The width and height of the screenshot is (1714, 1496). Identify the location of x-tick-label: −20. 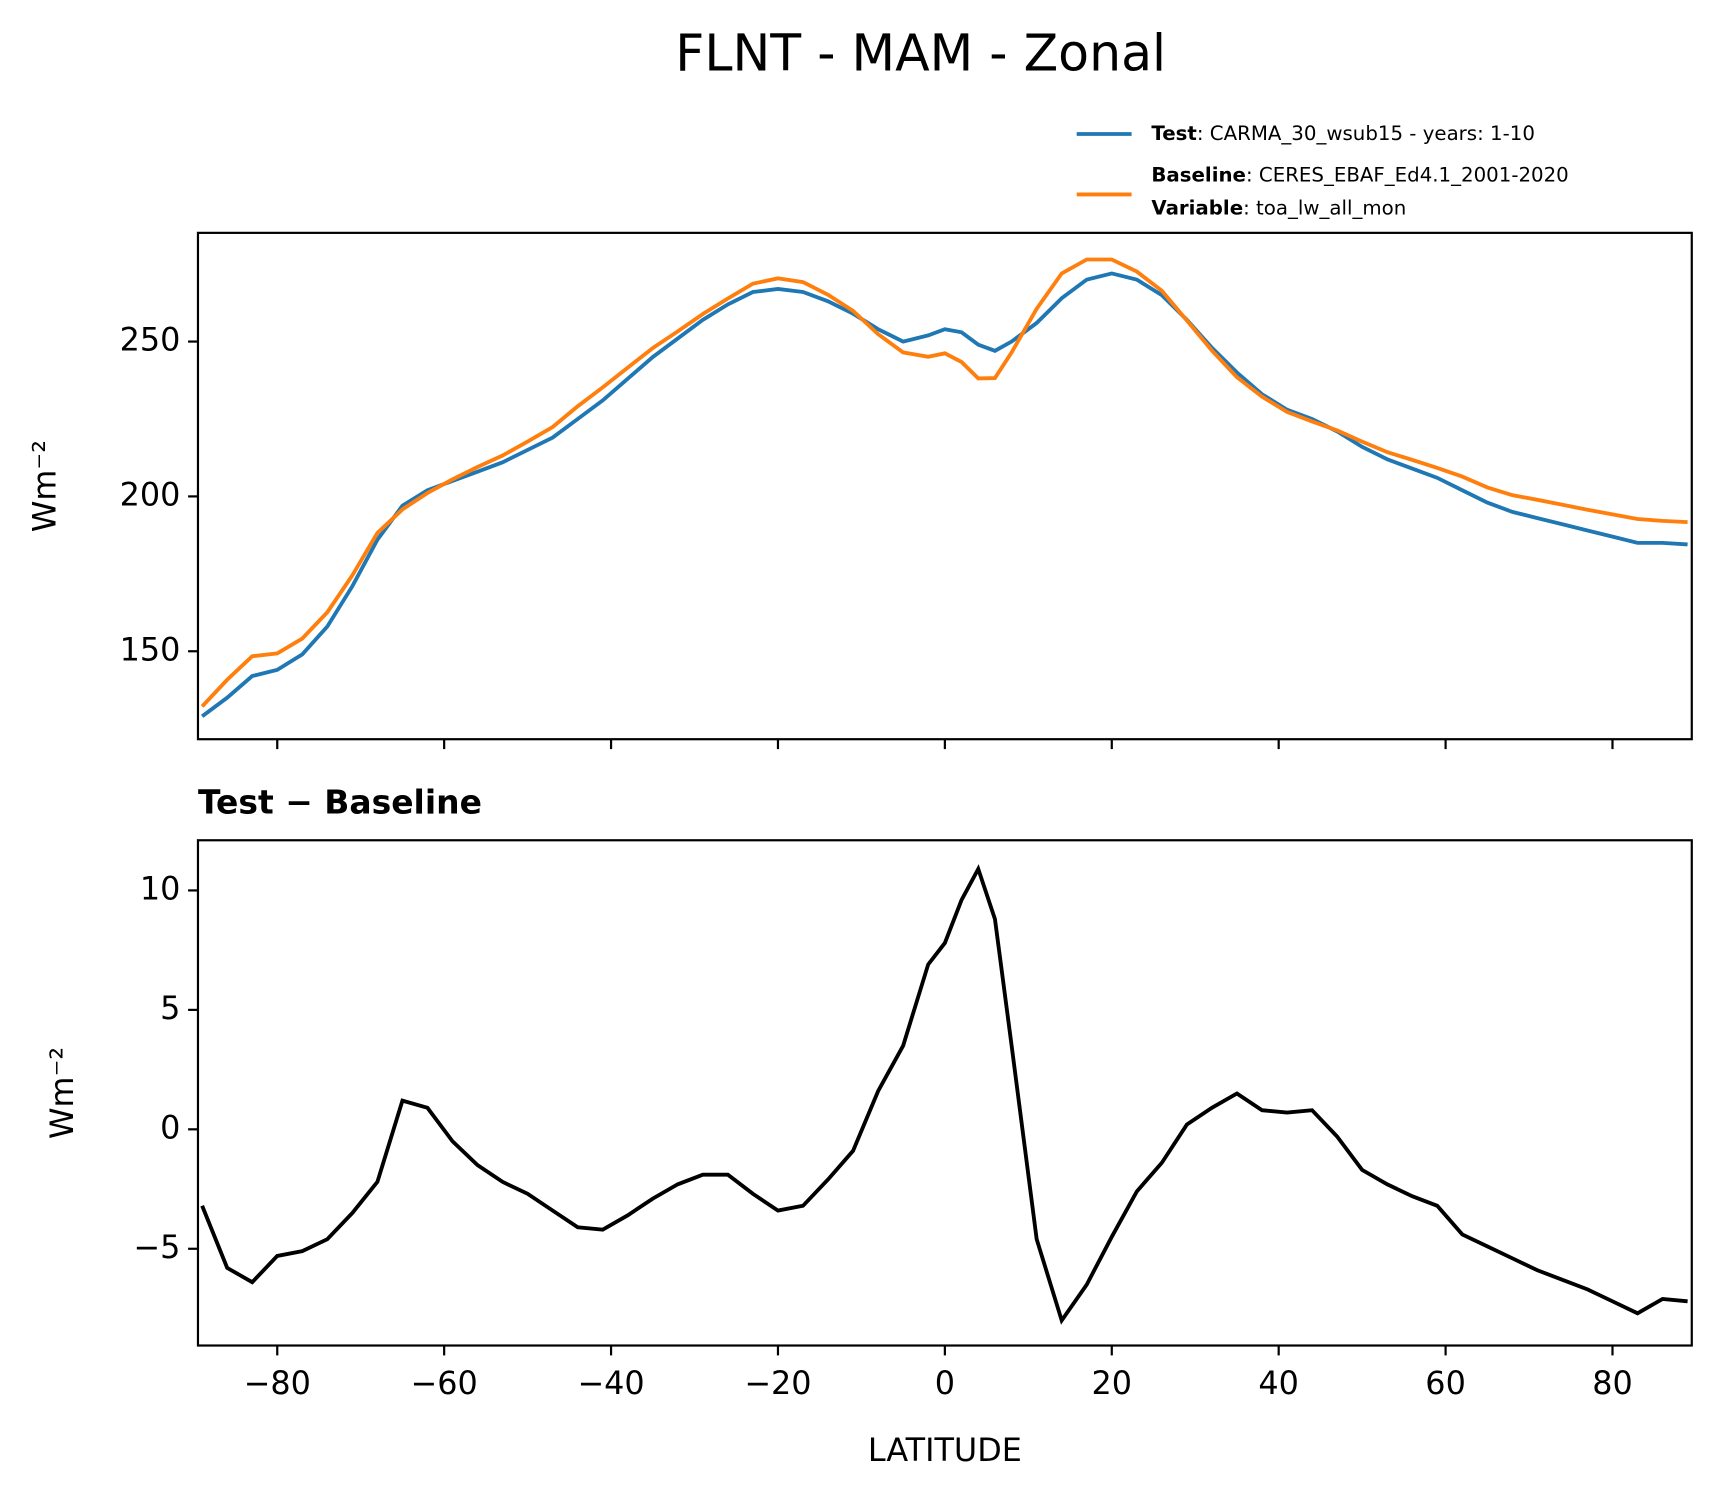
(777, 1383).